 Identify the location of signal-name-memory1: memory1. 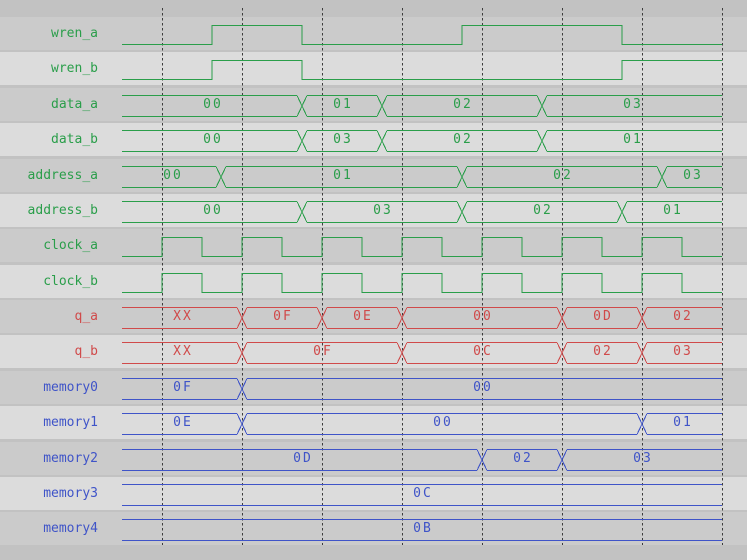
(70, 422).